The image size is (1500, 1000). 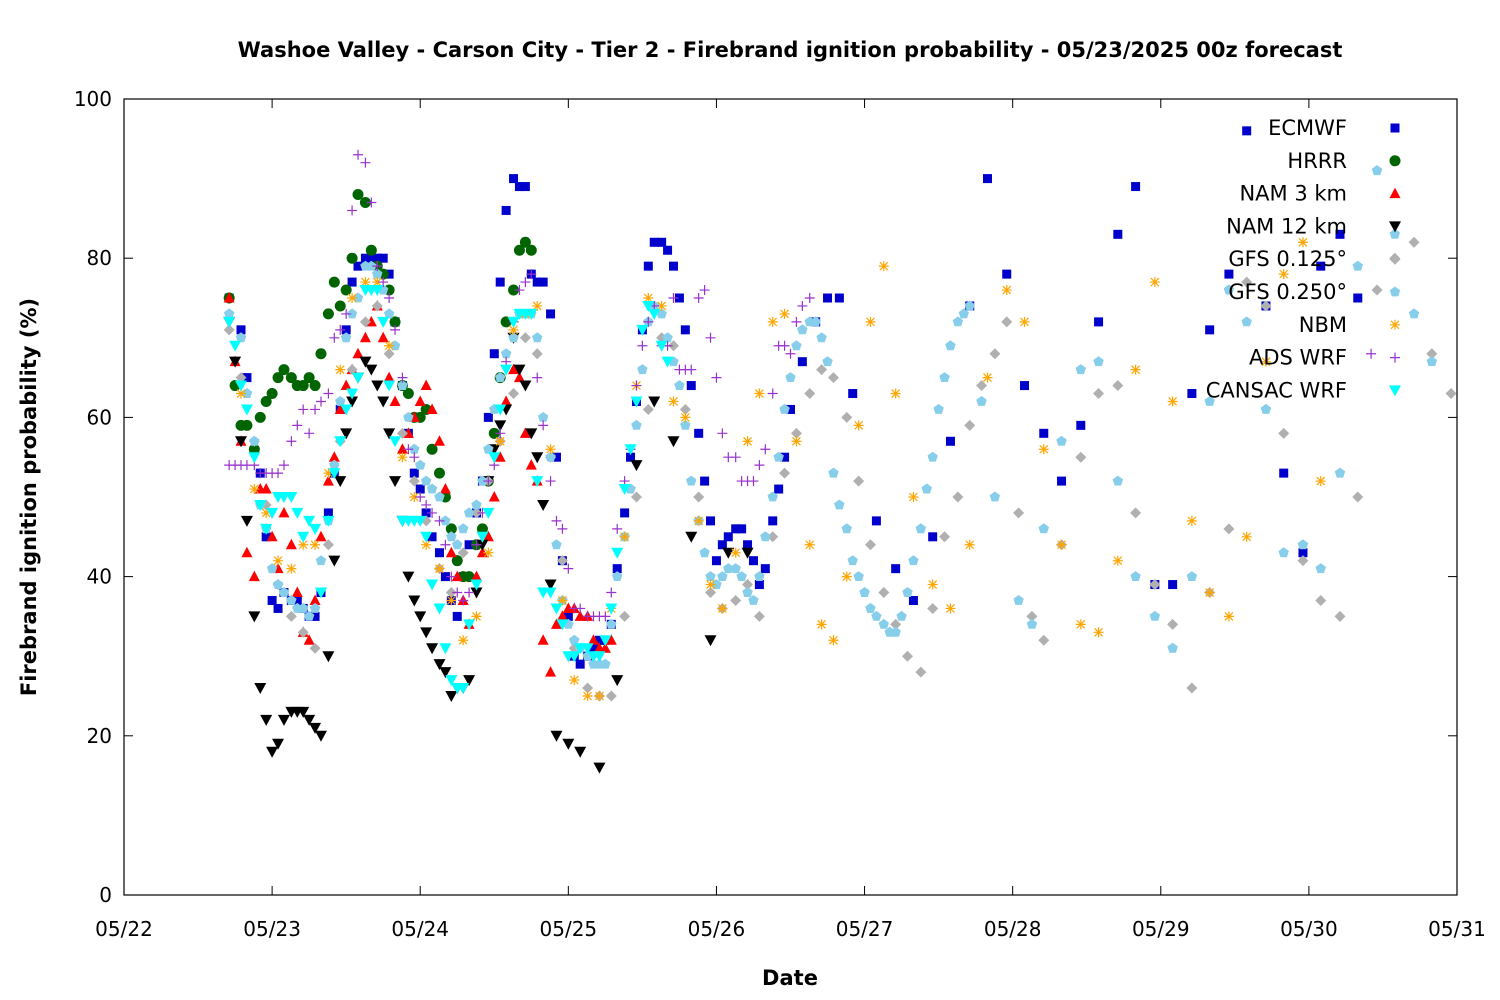 I want to click on x-tick-label: 05/28, so click(x=1013, y=929).